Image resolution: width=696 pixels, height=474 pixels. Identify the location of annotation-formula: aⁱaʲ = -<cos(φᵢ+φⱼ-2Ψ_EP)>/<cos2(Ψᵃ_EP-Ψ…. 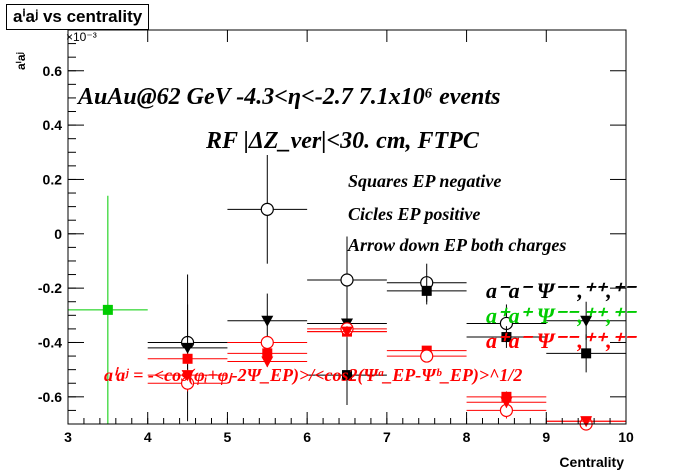
(313, 375).